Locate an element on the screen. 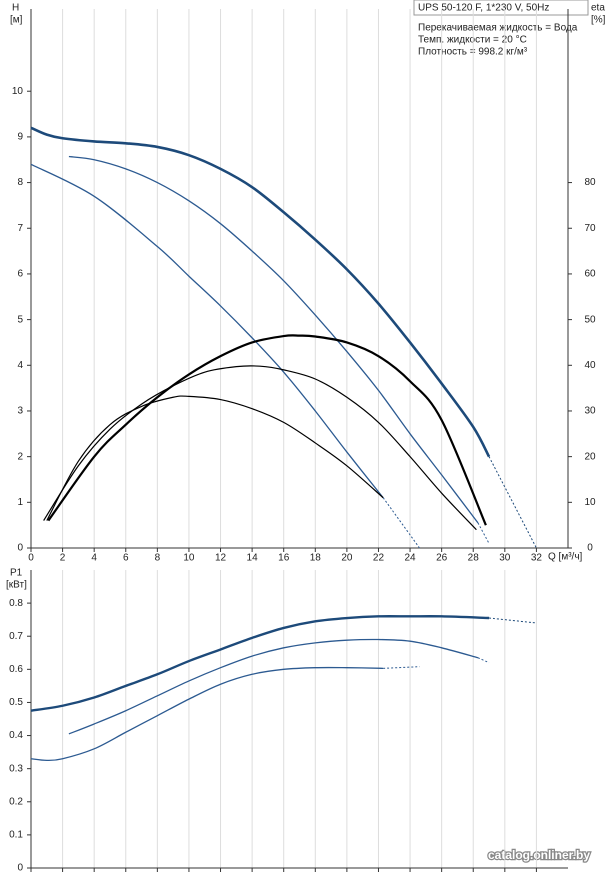 This screenshot has height=877, width=611. y-tick-label: 0.1 is located at coordinates (16, 835).